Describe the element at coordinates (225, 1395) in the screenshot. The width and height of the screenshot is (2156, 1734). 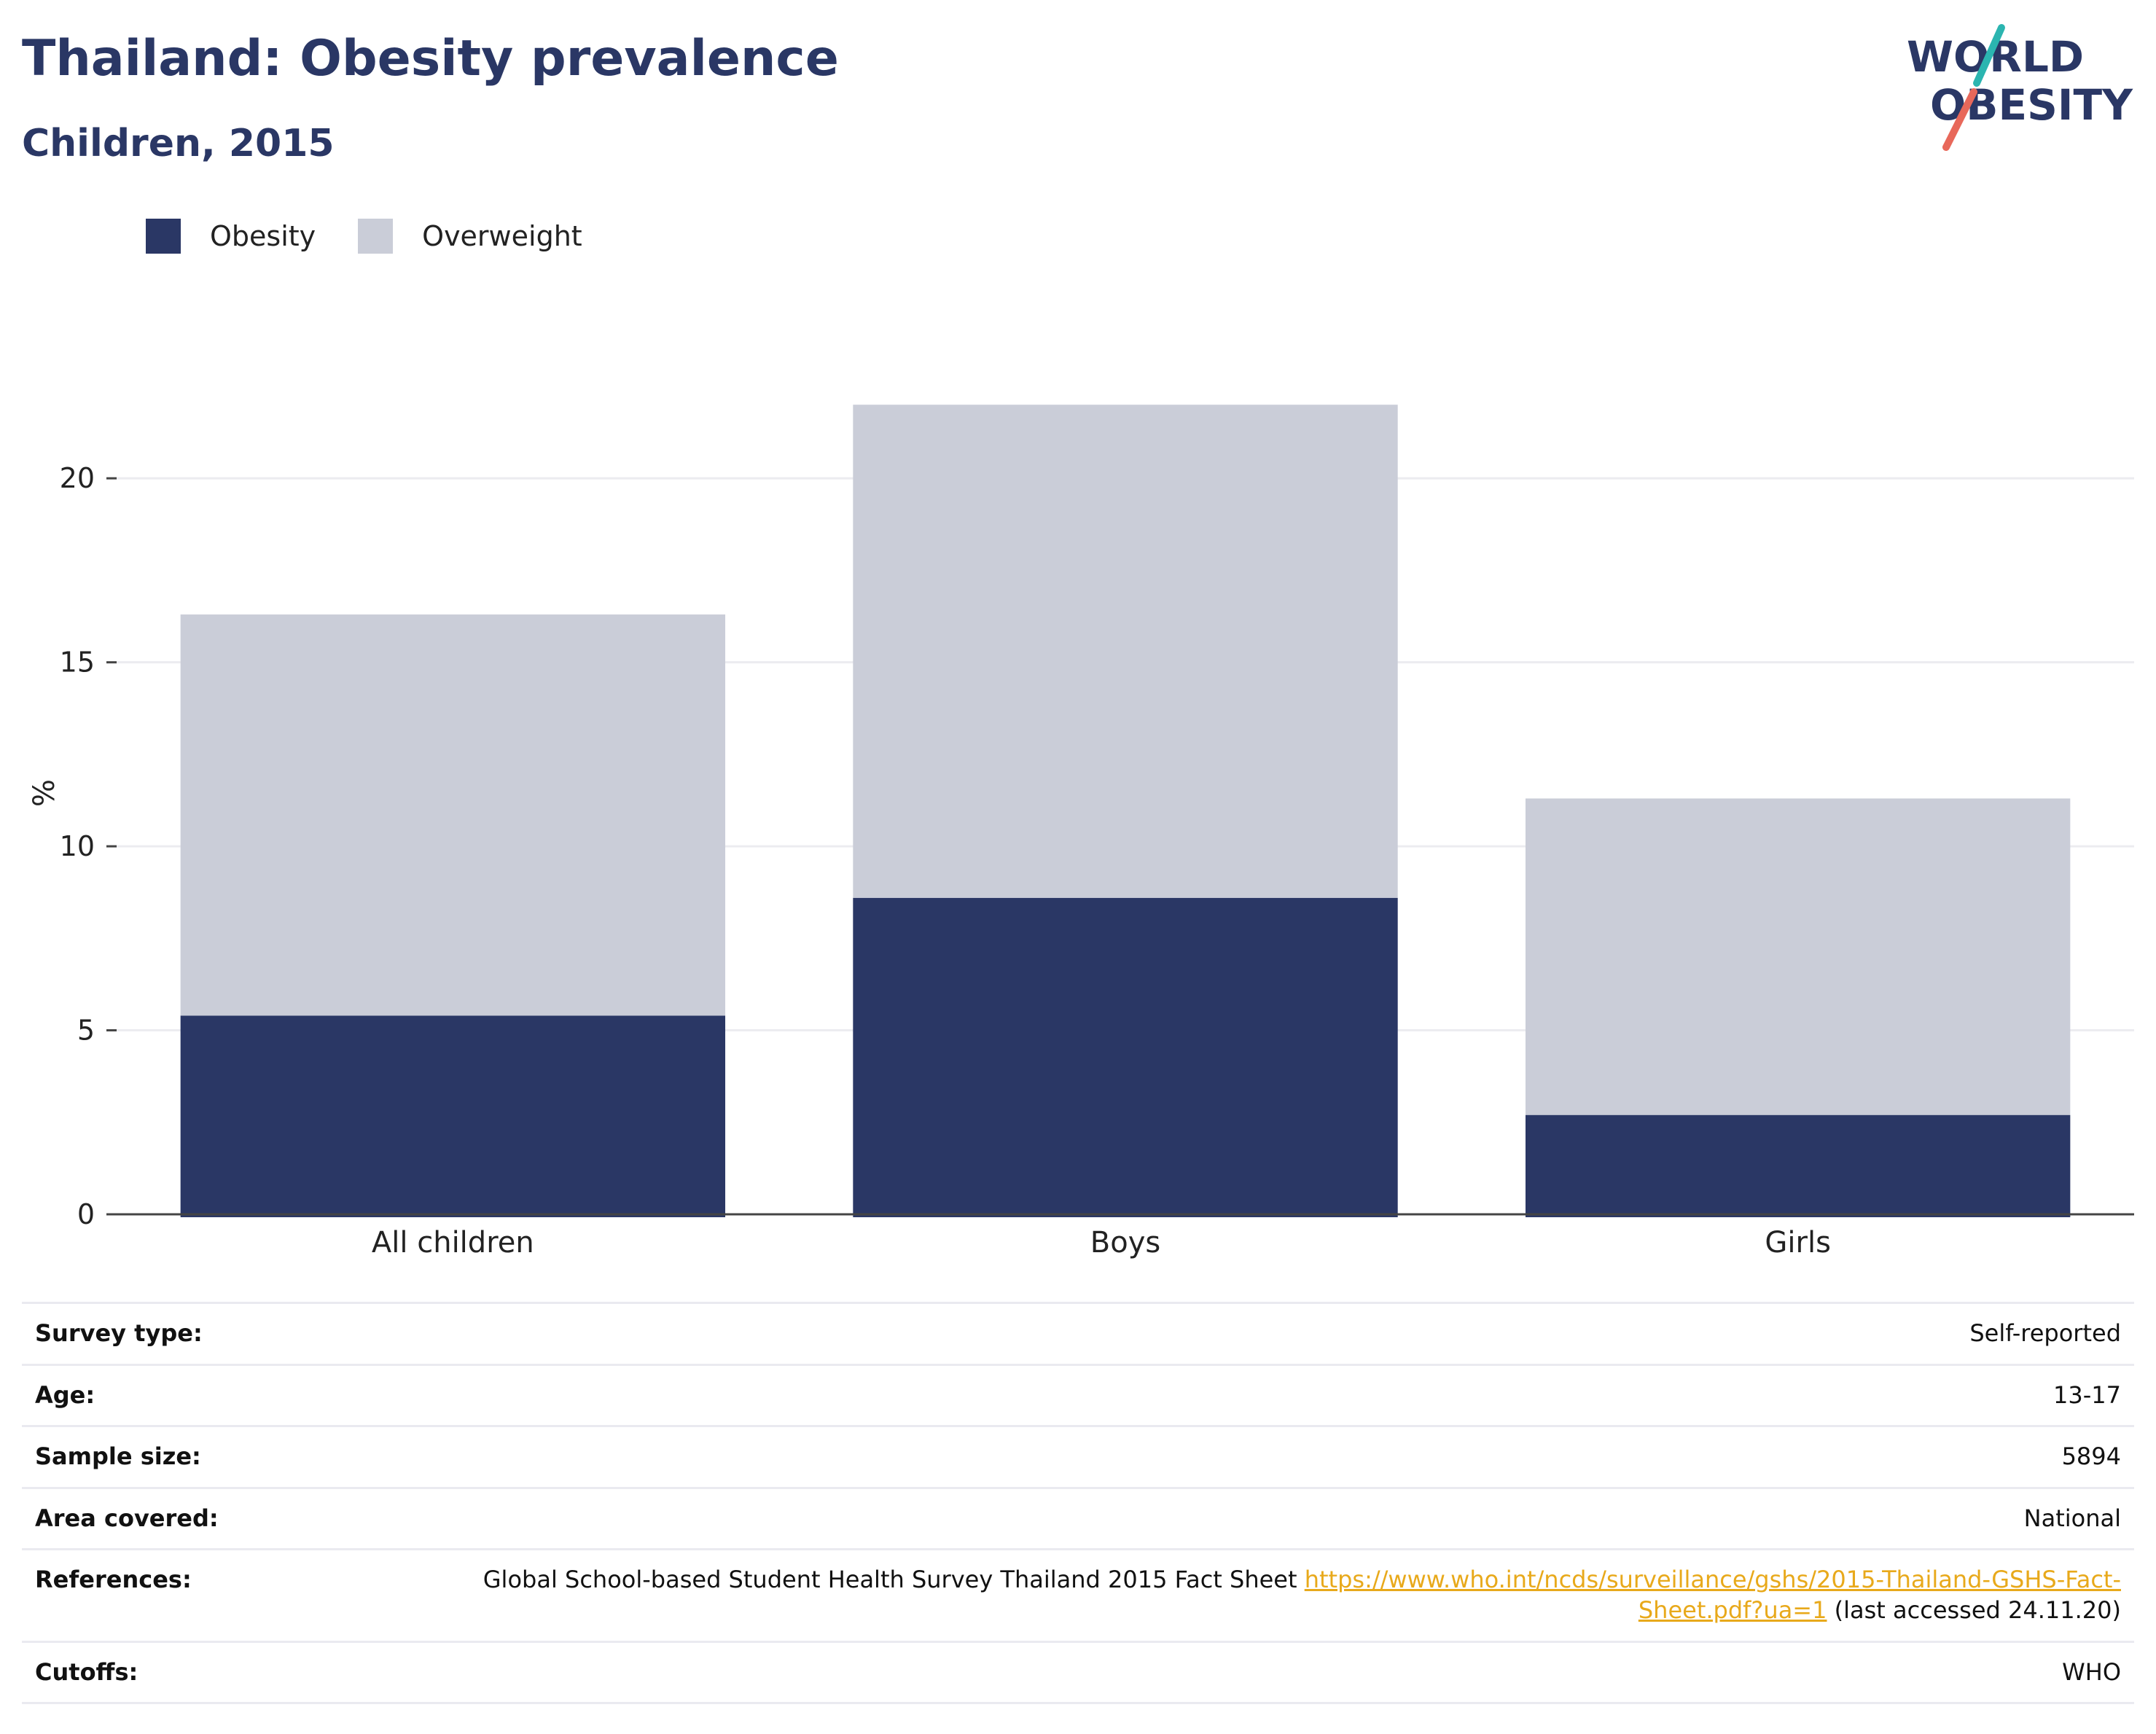
I see `meta-label: Age:` at that location.